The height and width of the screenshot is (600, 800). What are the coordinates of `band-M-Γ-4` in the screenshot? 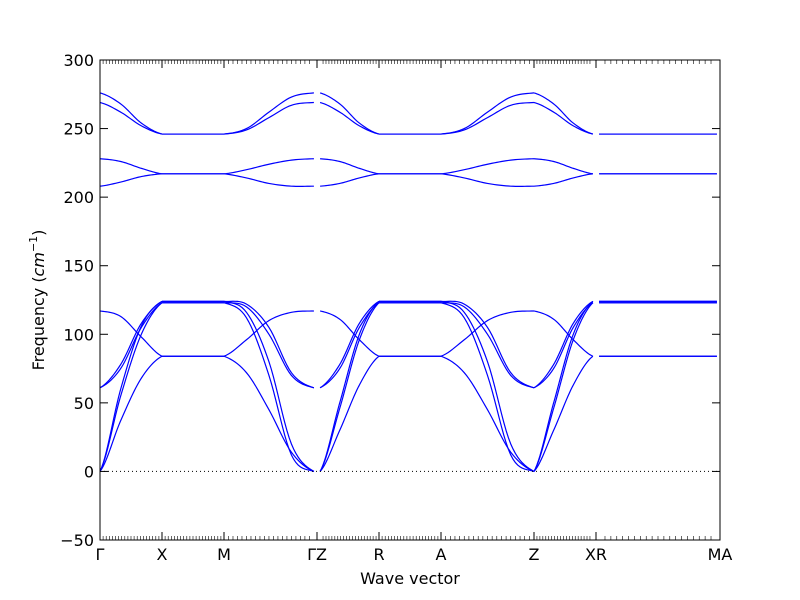 It's located at (269, 344).